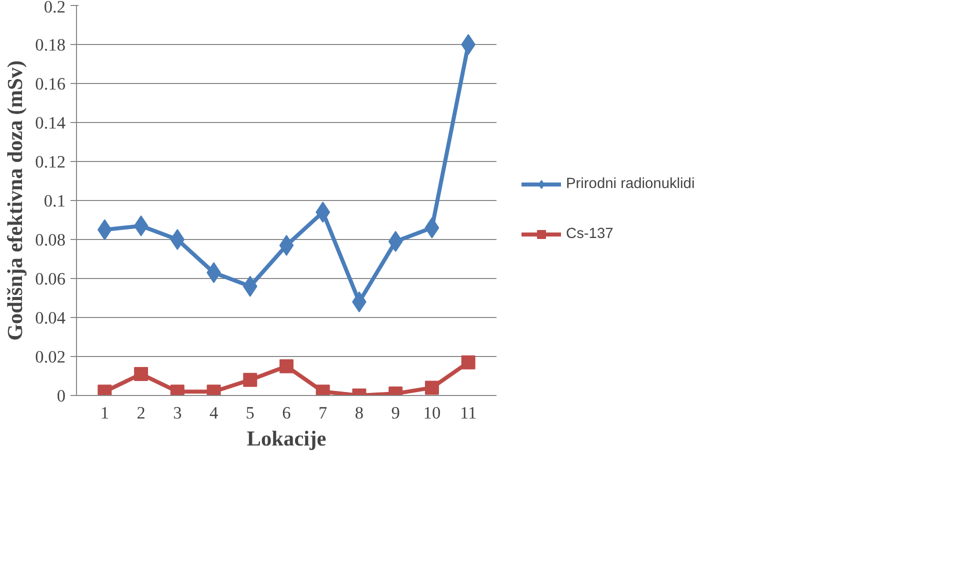  What do you see at coordinates (55, 201) in the screenshot?
I see `y-tick-label: 0.1` at bounding box center [55, 201].